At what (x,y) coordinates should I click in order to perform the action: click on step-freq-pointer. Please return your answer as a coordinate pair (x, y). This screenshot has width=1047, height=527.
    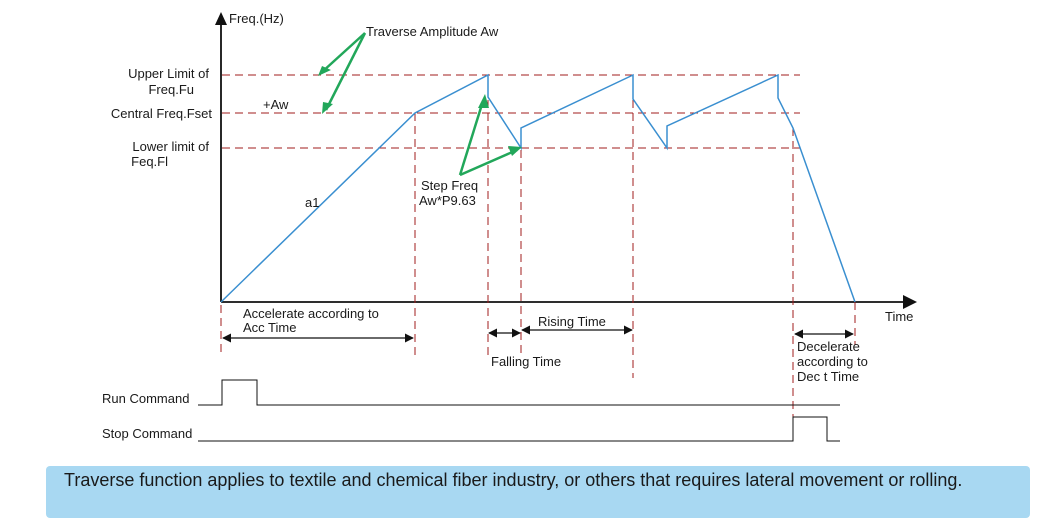
    Looking at the image, I should click on (490, 135).